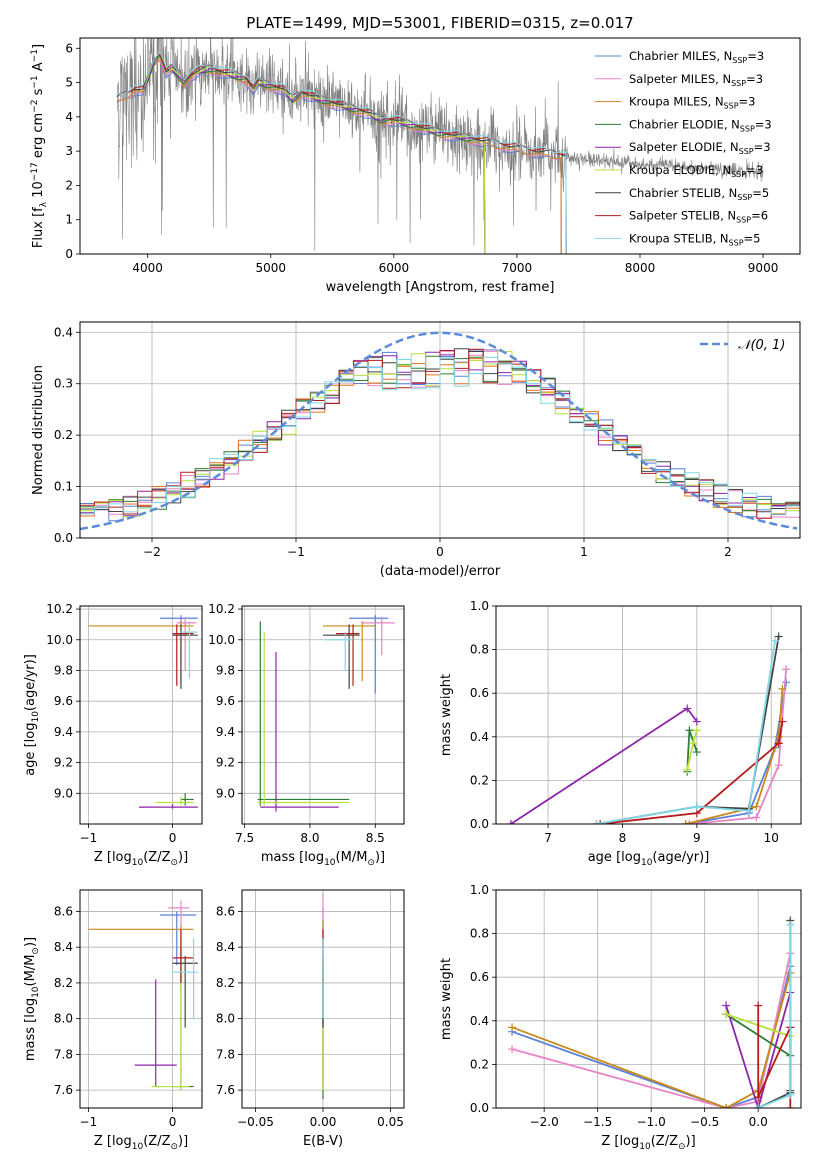 The width and height of the screenshot is (819, 1170). Describe the element at coordinates (244, 838) in the screenshot. I see `x-tick-label: 7.5` at that location.